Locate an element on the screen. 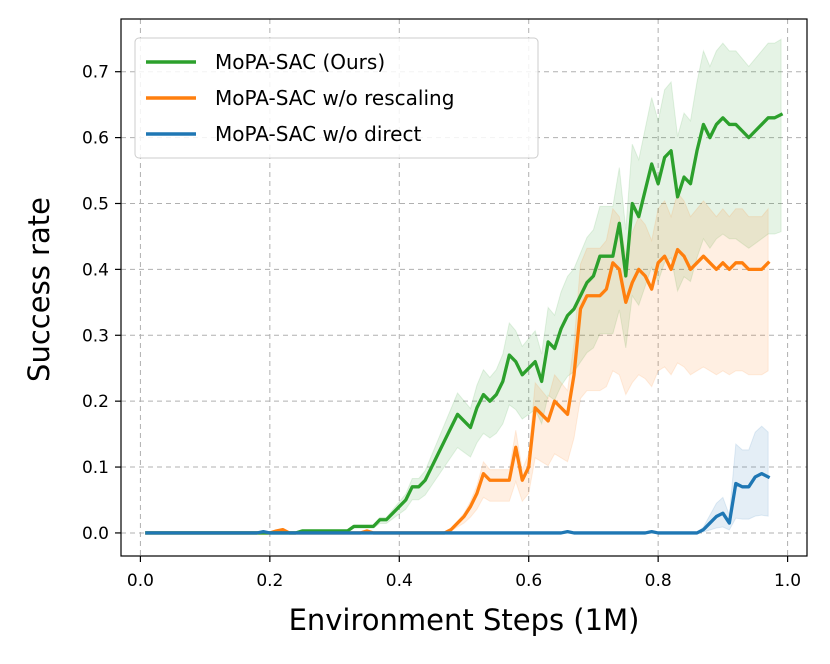 The image size is (830, 664). legend-label-2: MoPA-SAC w/o direct is located at coordinates (318, 134).